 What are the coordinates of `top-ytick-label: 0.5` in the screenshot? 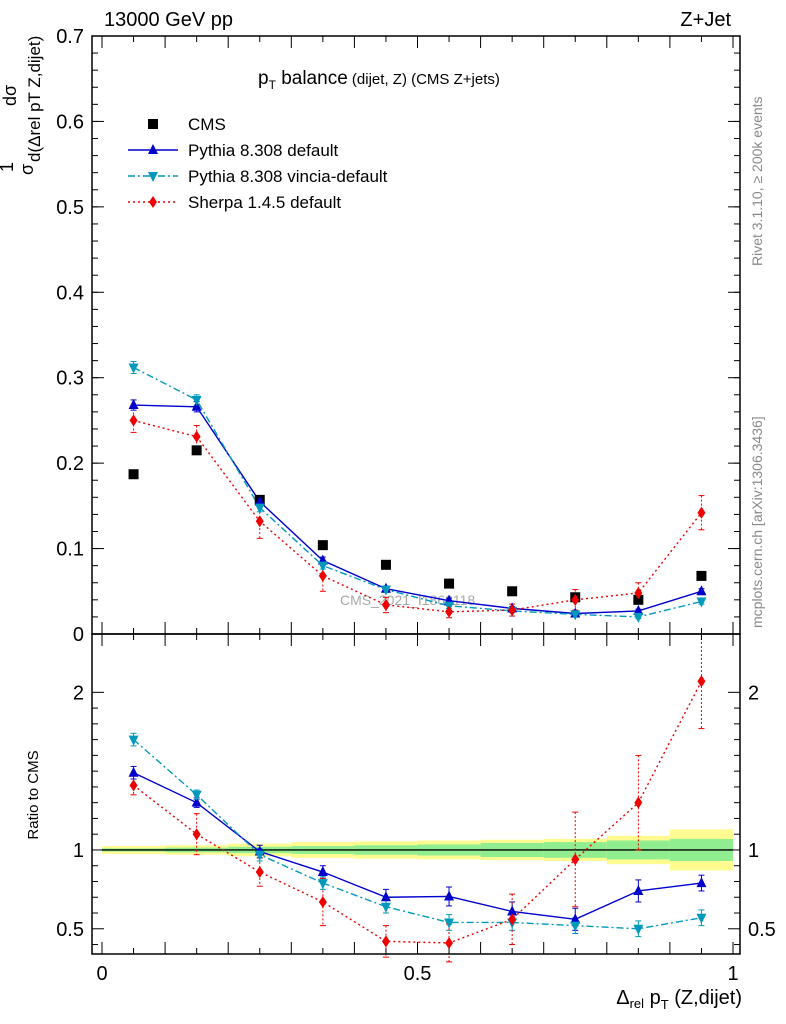 It's located at (70, 208).